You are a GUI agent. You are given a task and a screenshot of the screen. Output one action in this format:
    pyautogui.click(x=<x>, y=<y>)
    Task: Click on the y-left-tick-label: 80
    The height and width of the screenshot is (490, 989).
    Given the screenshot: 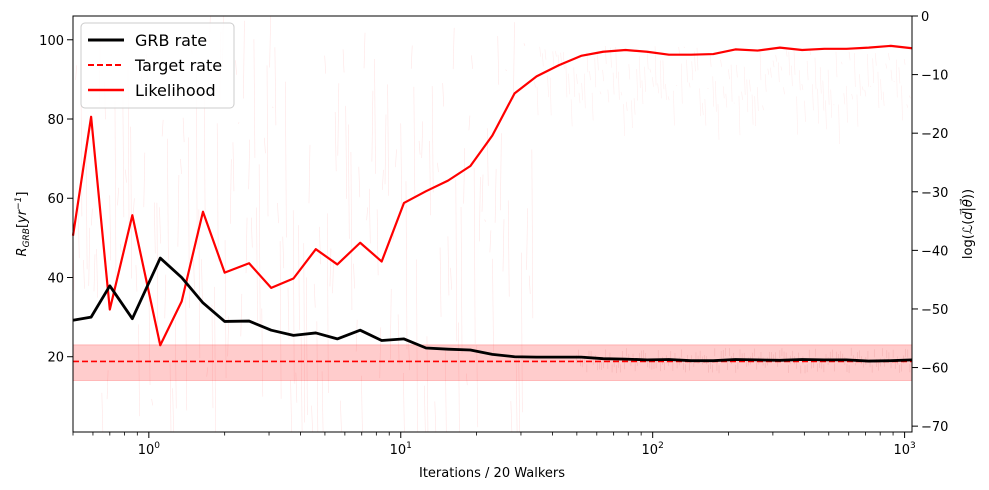 What is the action you would take?
    pyautogui.click(x=55, y=120)
    